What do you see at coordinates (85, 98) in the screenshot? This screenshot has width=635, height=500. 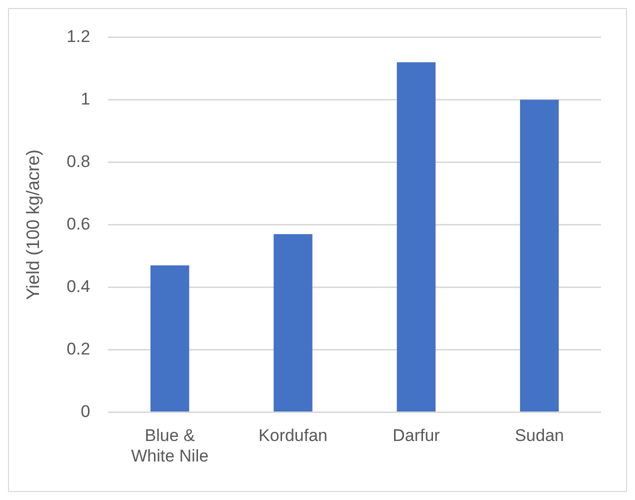 I see `y-tick-label: 1` at bounding box center [85, 98].